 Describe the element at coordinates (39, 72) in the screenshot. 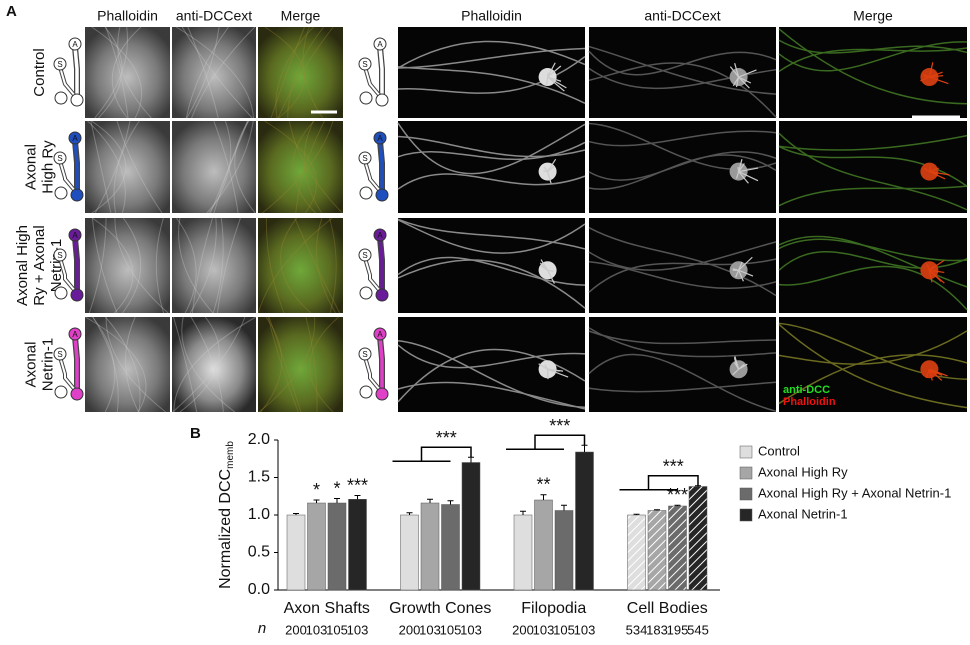

I see `row-label: Control` at that location.